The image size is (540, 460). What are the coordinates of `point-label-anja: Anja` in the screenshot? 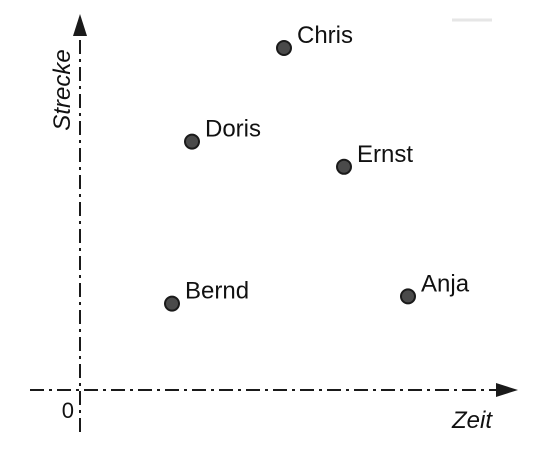 It's located at (445, 283).